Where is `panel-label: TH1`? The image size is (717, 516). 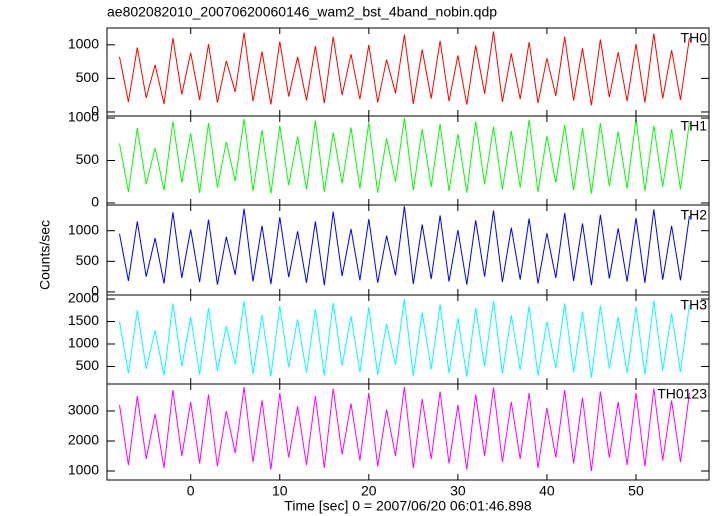 panel-label: TH1 is located at coordinates (694, 126).